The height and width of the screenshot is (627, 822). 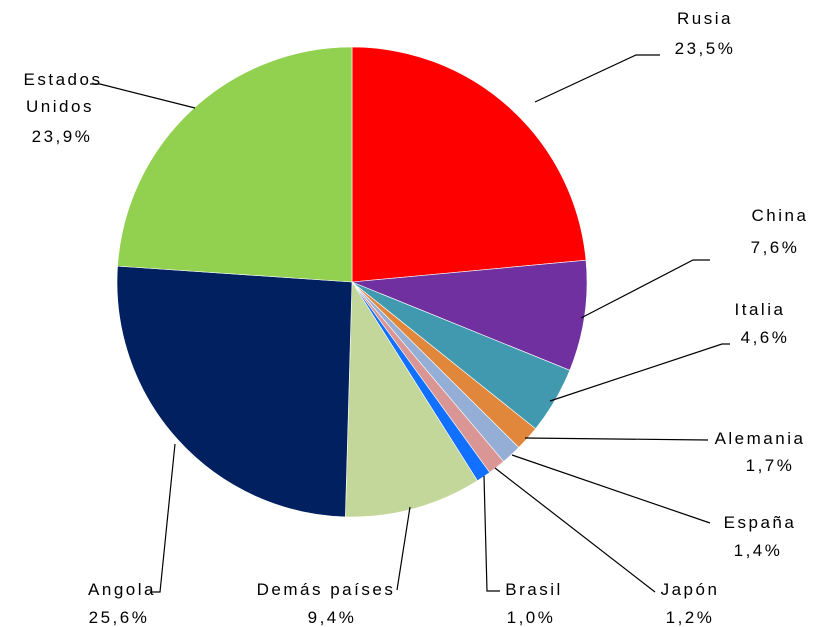 What do you see at coordinates (690, 589) in the screenshot?
I see `slice-label-japon: Japón` at bounding box center [690, 589].